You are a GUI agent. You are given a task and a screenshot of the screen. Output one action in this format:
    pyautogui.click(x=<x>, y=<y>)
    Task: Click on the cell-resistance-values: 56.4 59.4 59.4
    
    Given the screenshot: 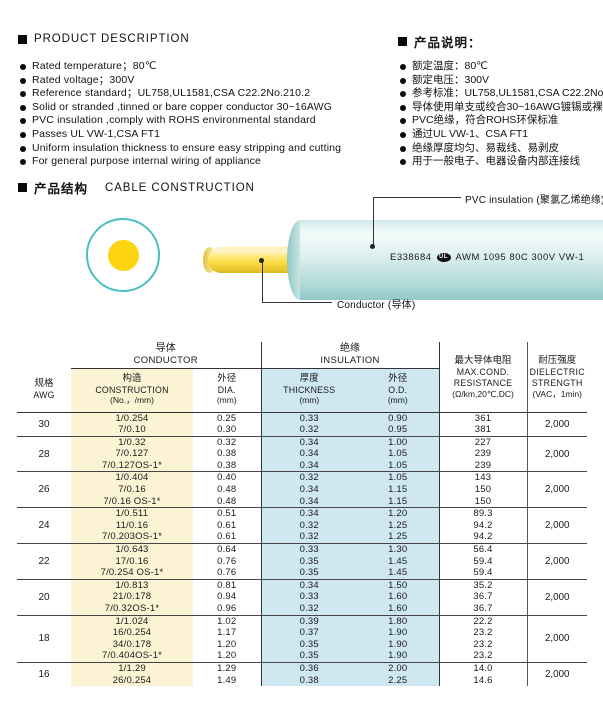 What is the action you would take?
    pyautogui.click(x=483, y=561)
    